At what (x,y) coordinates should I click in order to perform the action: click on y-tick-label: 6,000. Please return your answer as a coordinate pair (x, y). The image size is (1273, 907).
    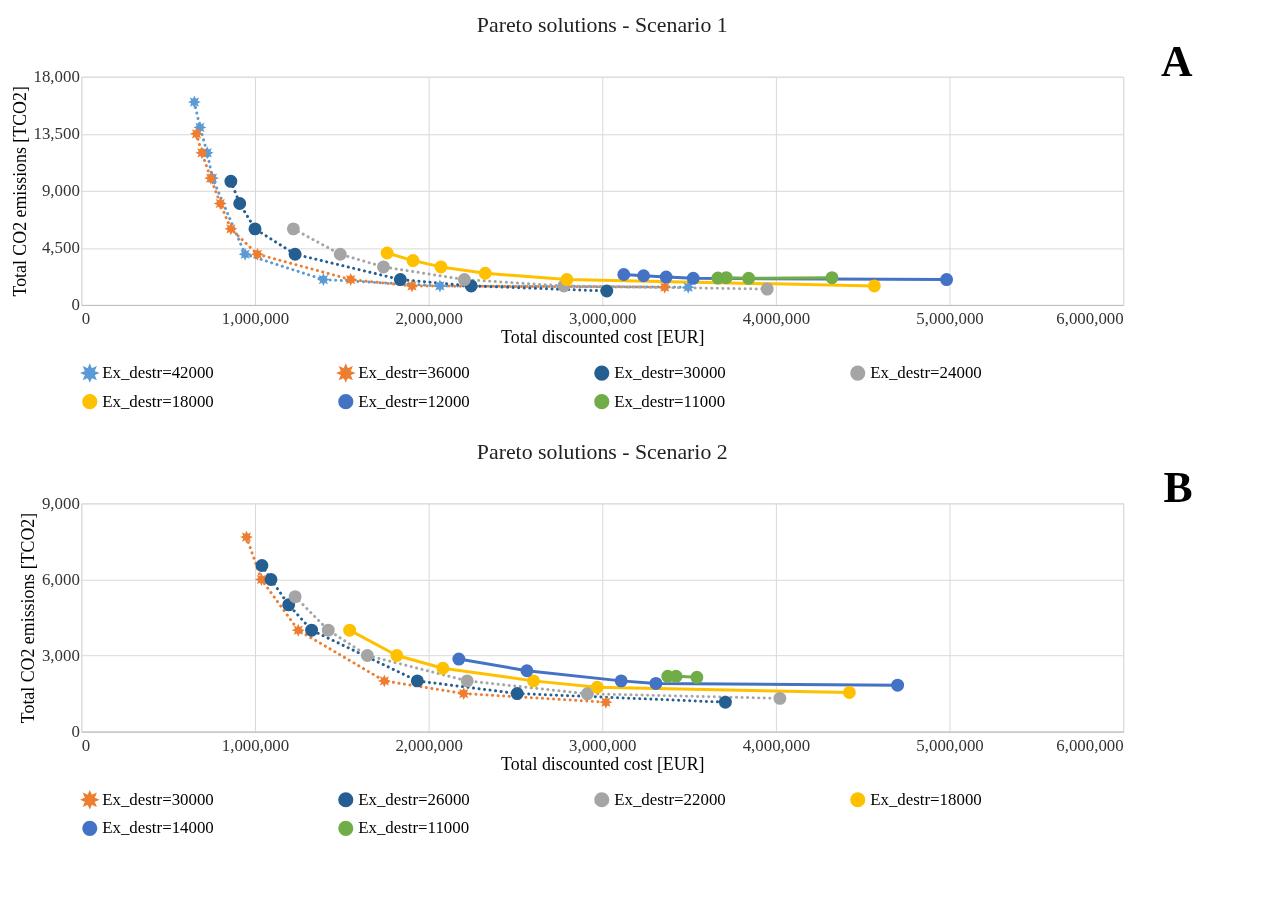
    Looking at the image, I should click on (60, 579).